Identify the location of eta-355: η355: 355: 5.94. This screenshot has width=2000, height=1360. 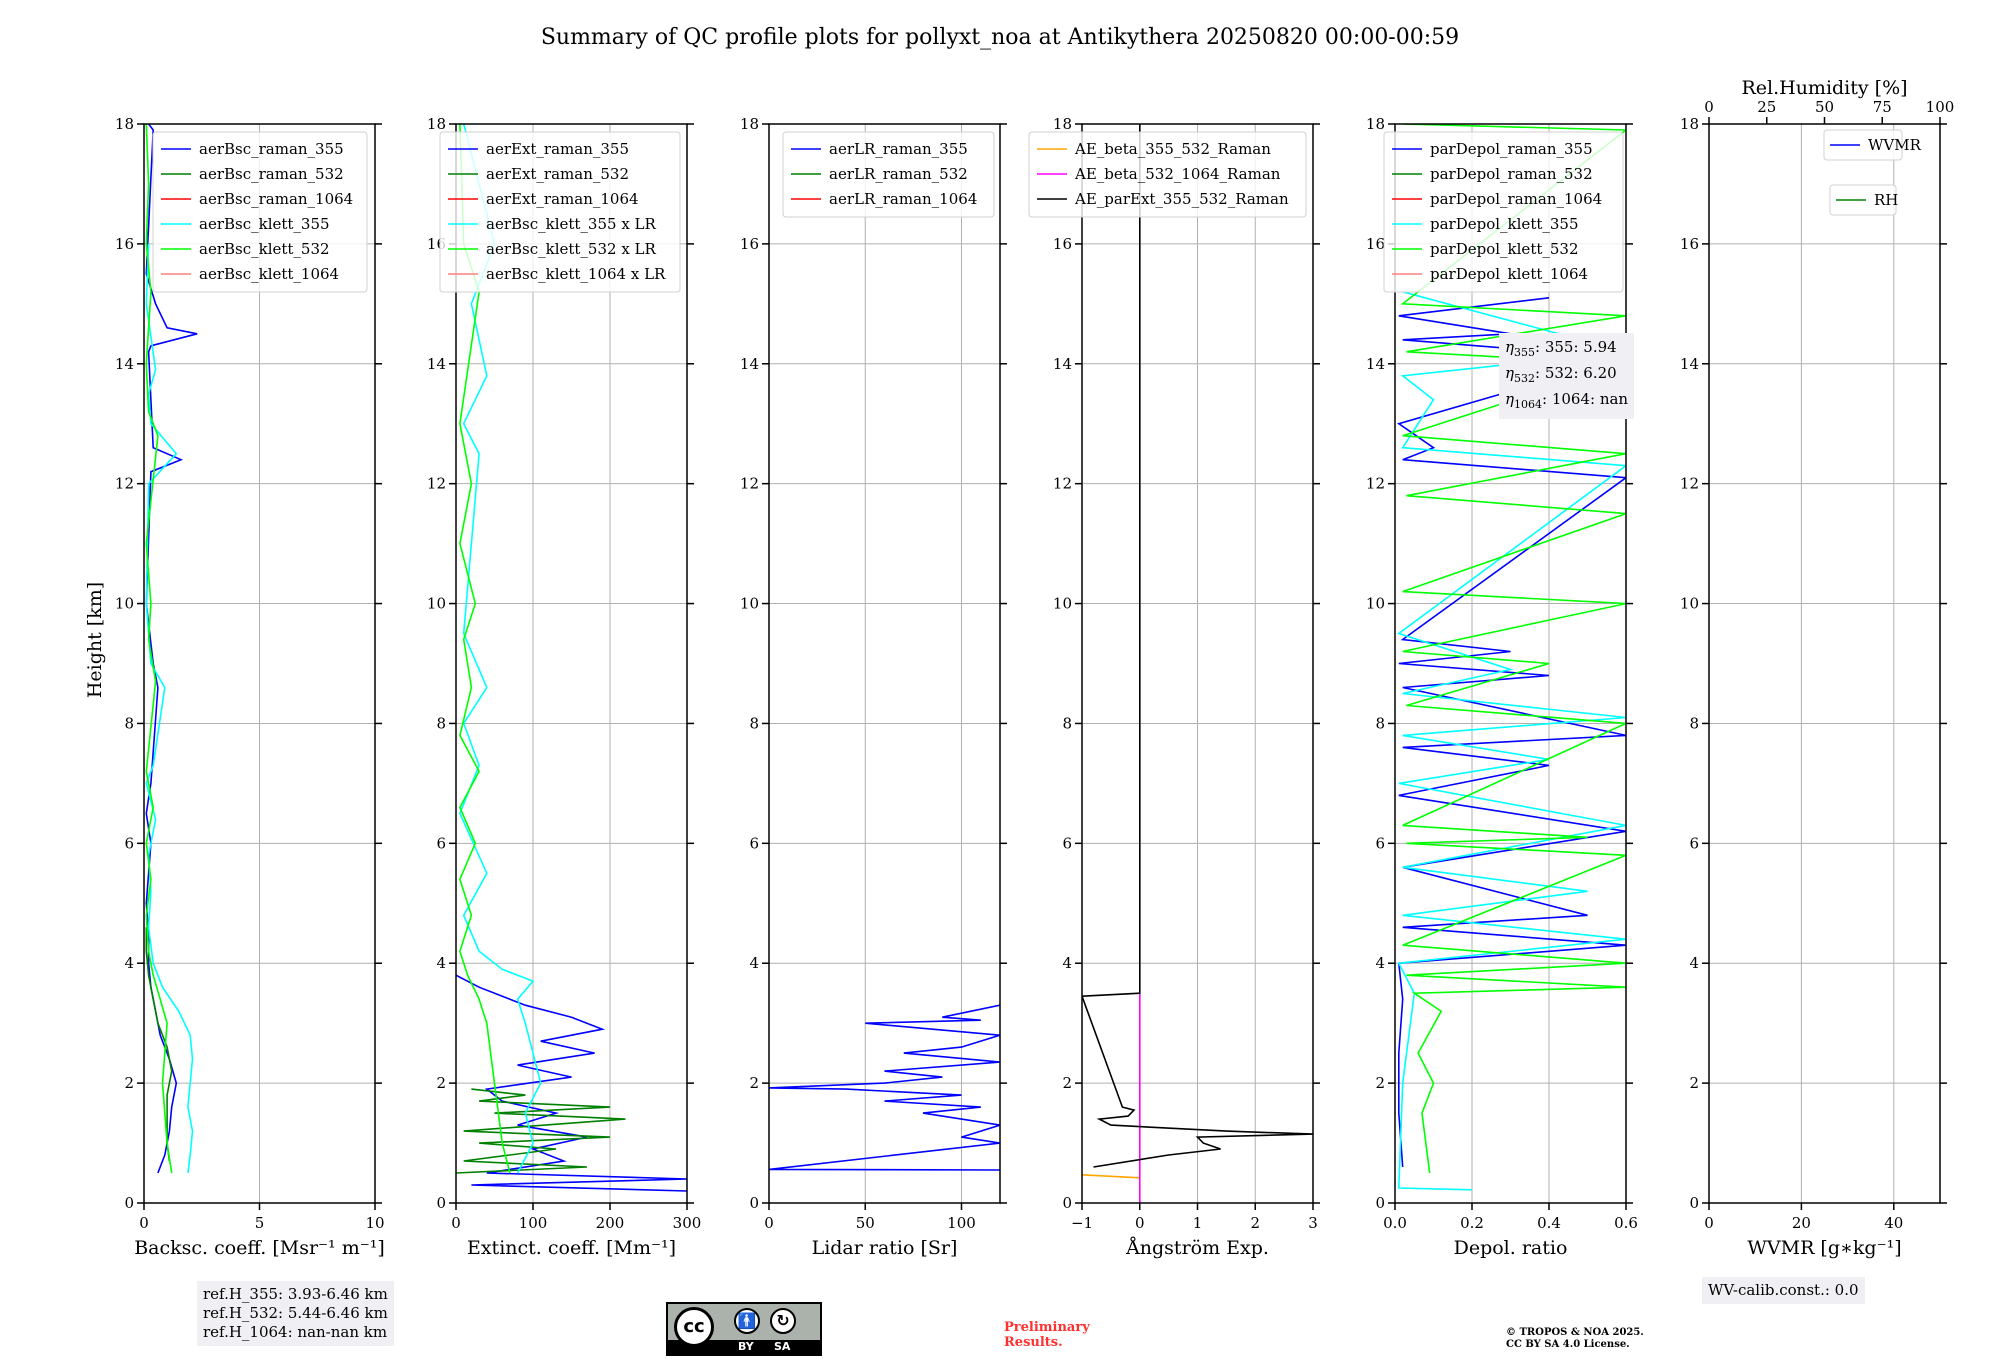
(1561, 348).